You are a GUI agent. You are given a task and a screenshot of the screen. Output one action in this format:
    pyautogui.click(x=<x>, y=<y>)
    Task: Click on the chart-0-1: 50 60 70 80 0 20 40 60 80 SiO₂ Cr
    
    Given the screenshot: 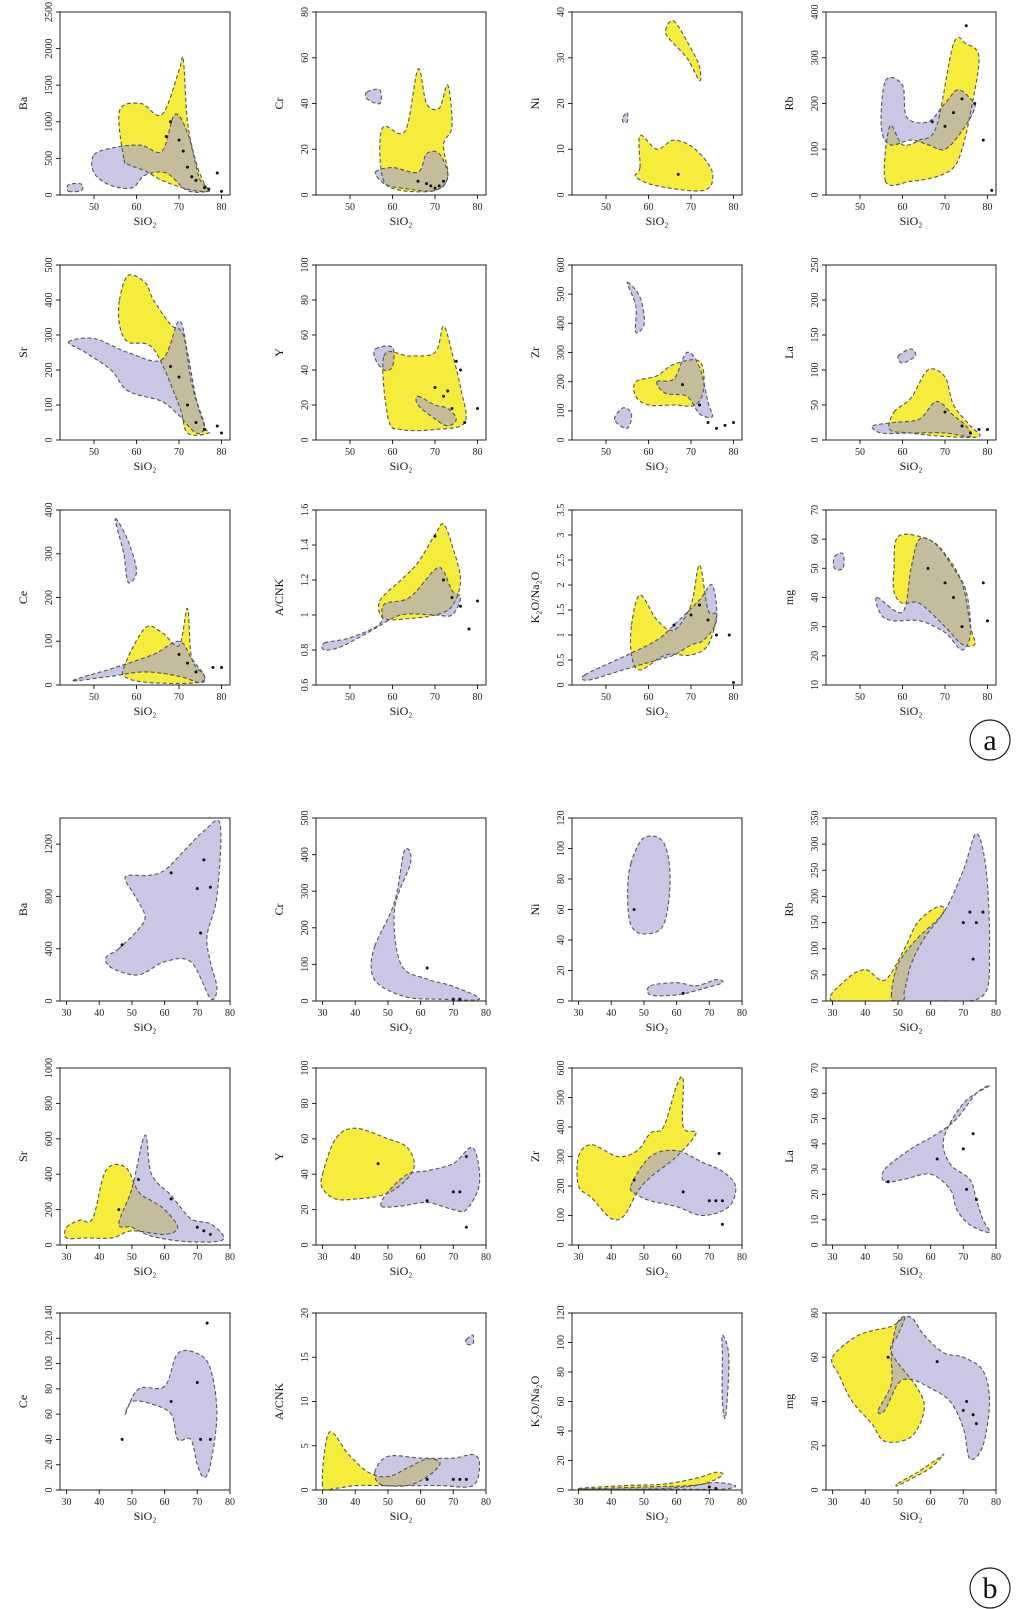 What is the action you would take?
    pyautogui.click(x=379, y=117)
    